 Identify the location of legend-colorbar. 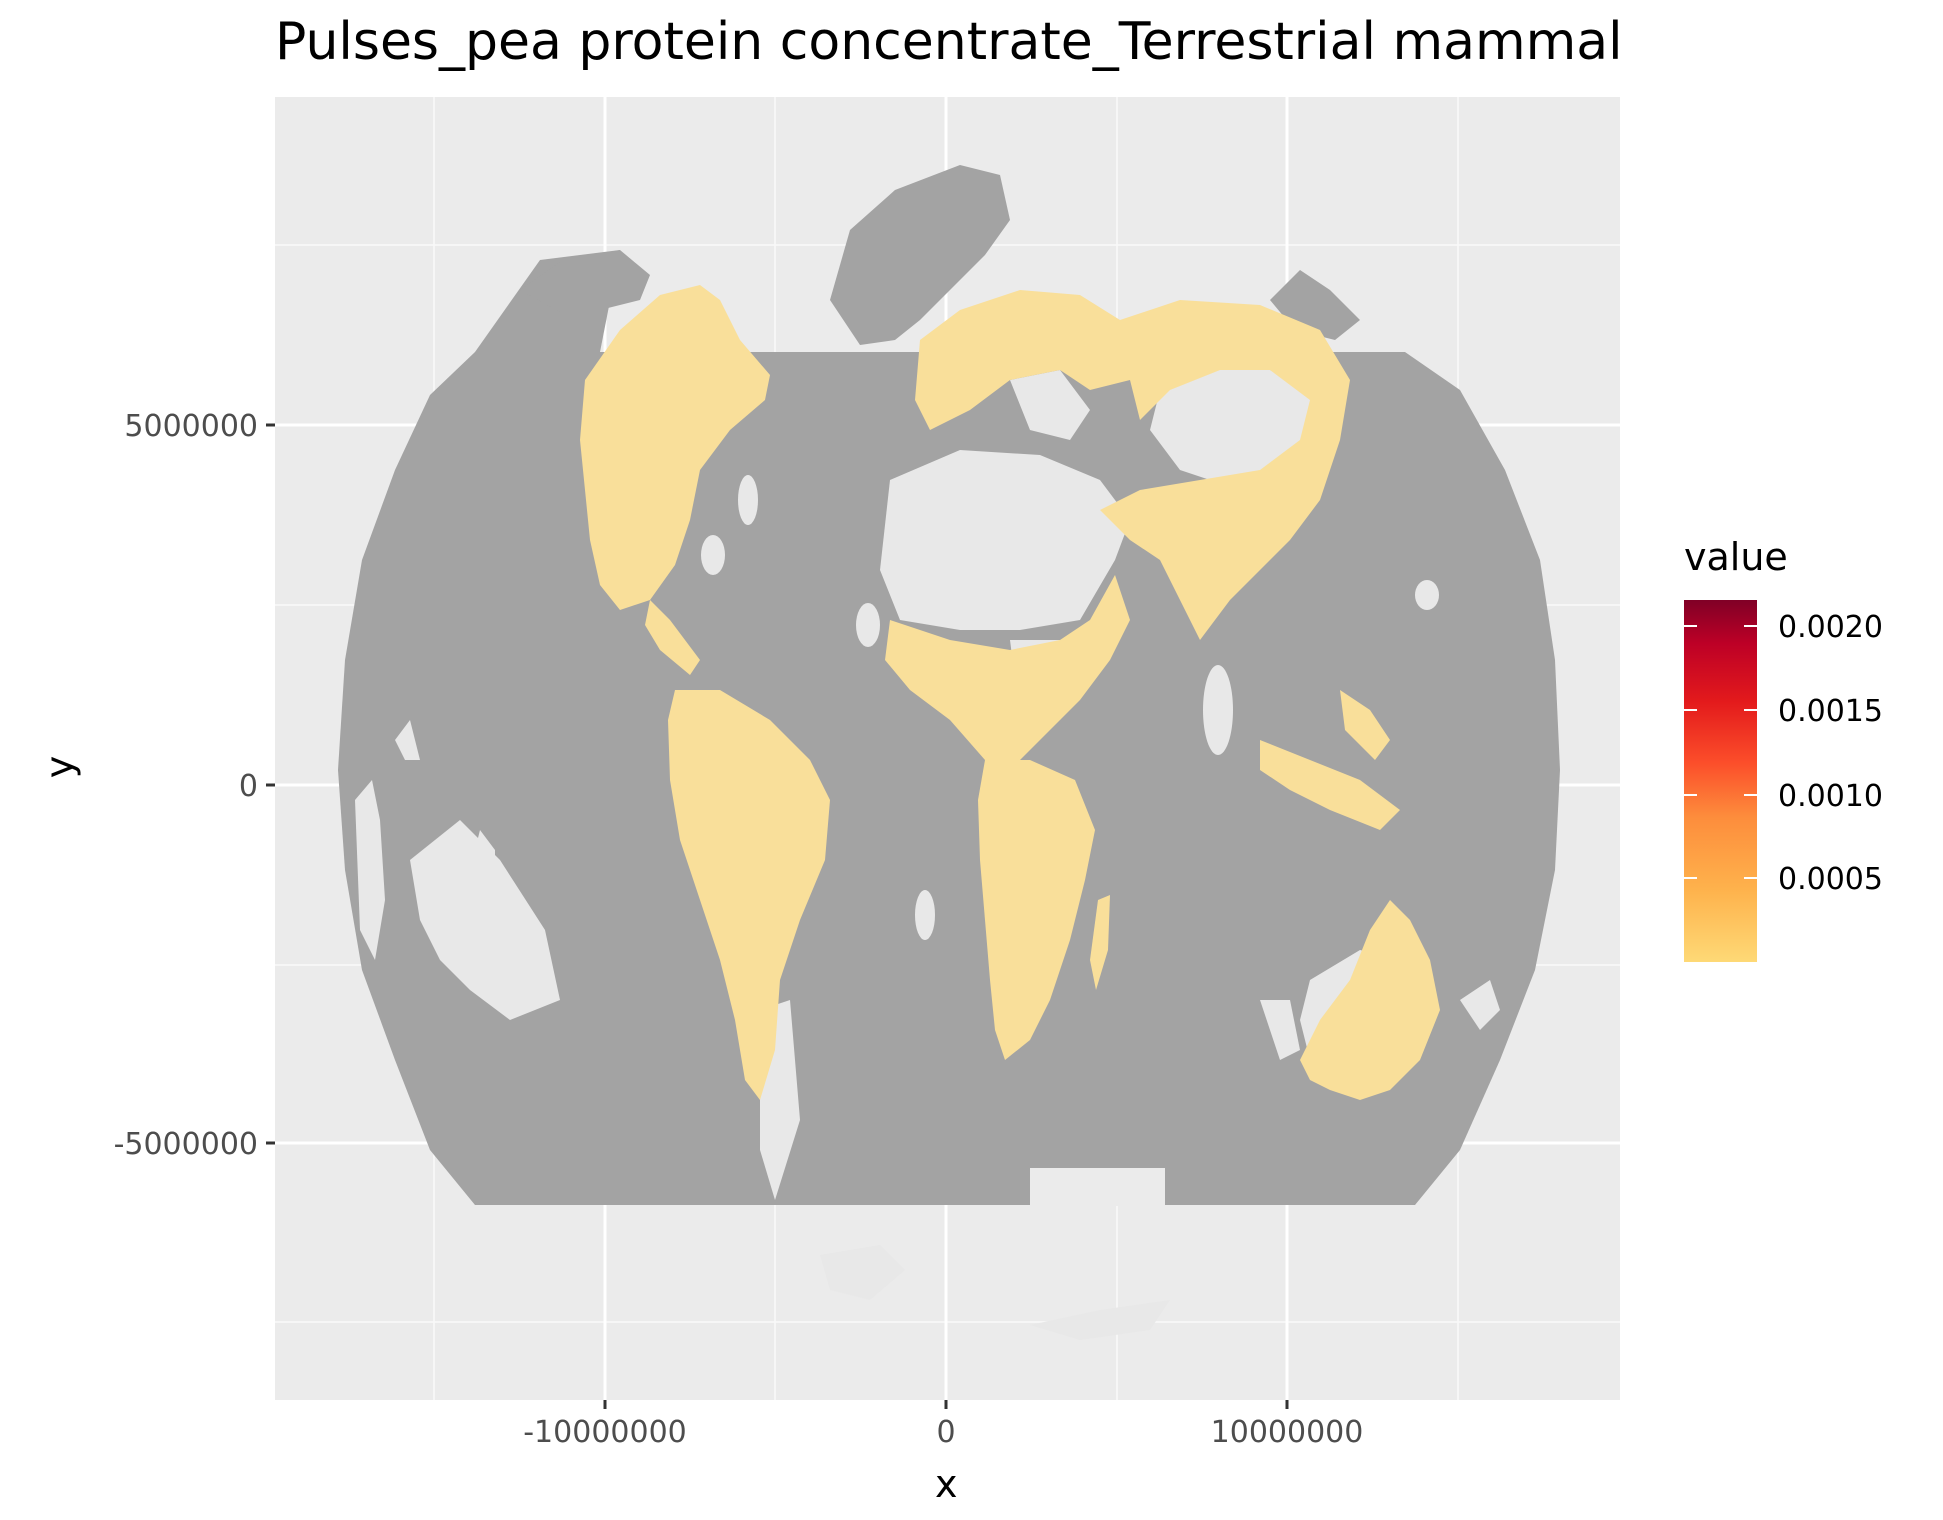
(1720, 781).